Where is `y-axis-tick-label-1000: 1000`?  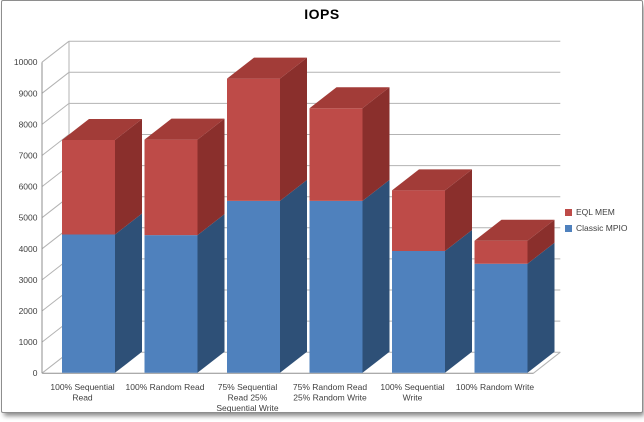 y-axis-tick-label-1000: 1000 is located at coordinates (28, 342).